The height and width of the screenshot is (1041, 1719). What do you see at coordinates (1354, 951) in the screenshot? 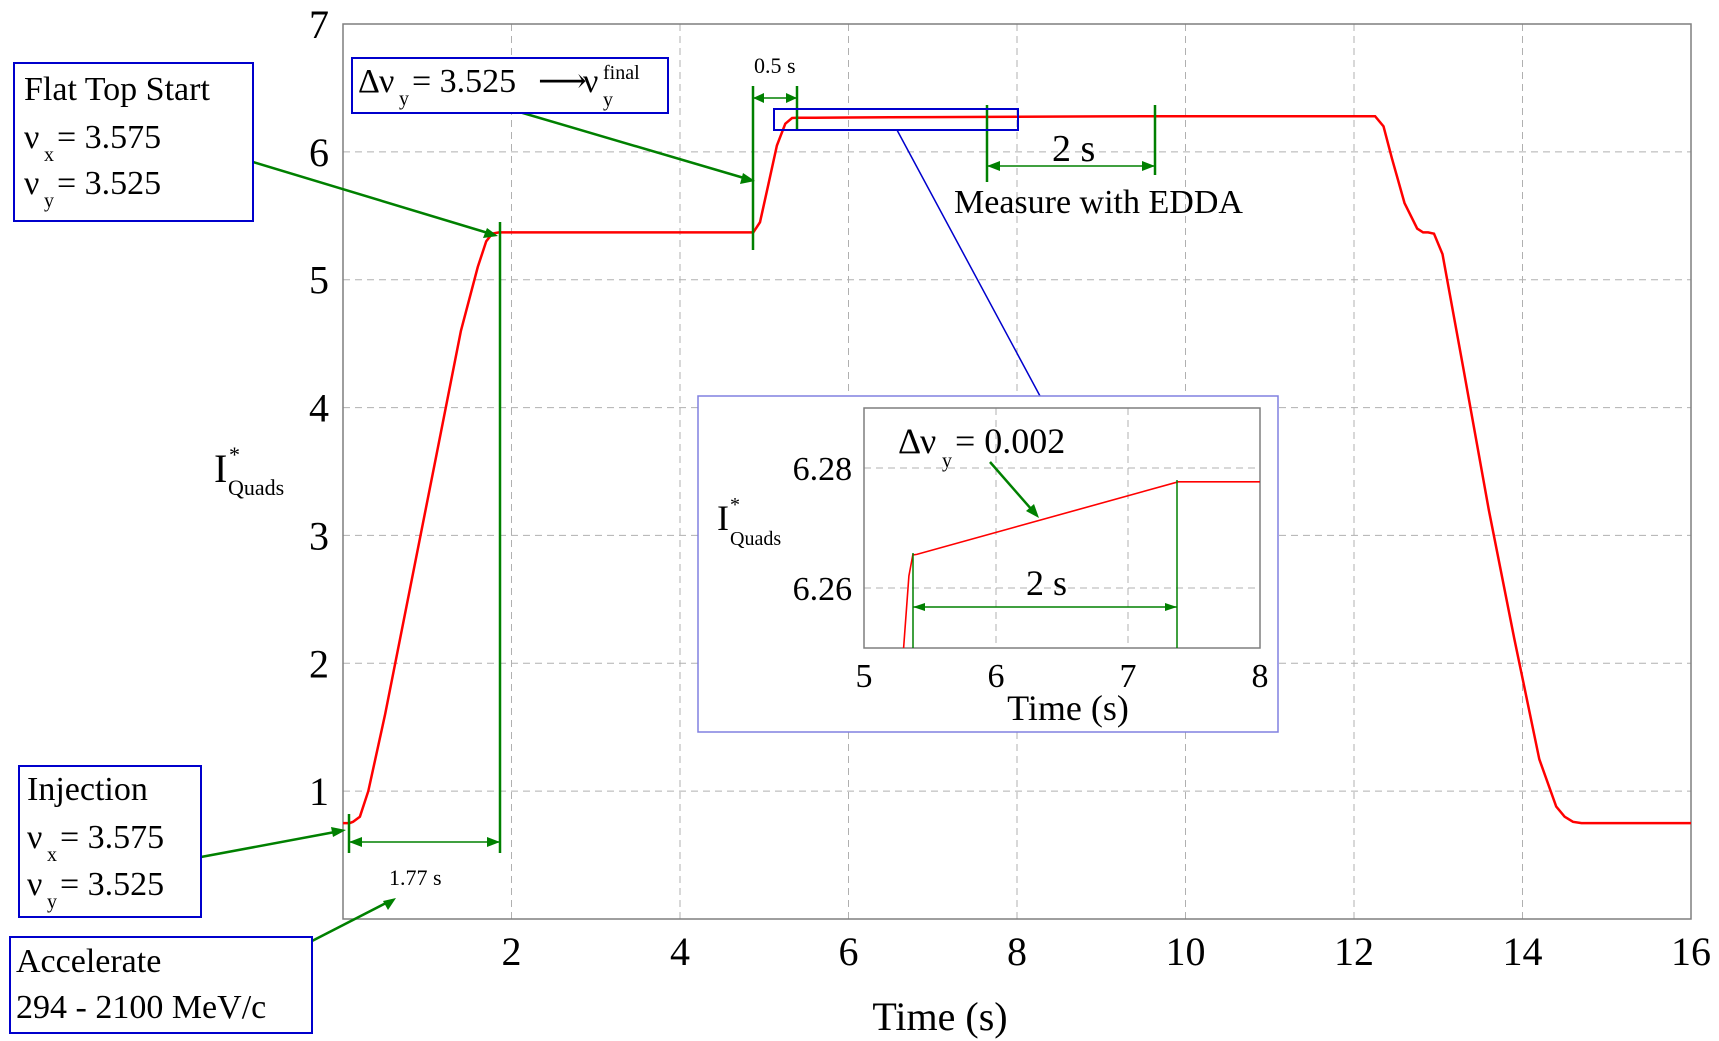
I see `x-tick-label: 12` at bounding box center [1354, 951].